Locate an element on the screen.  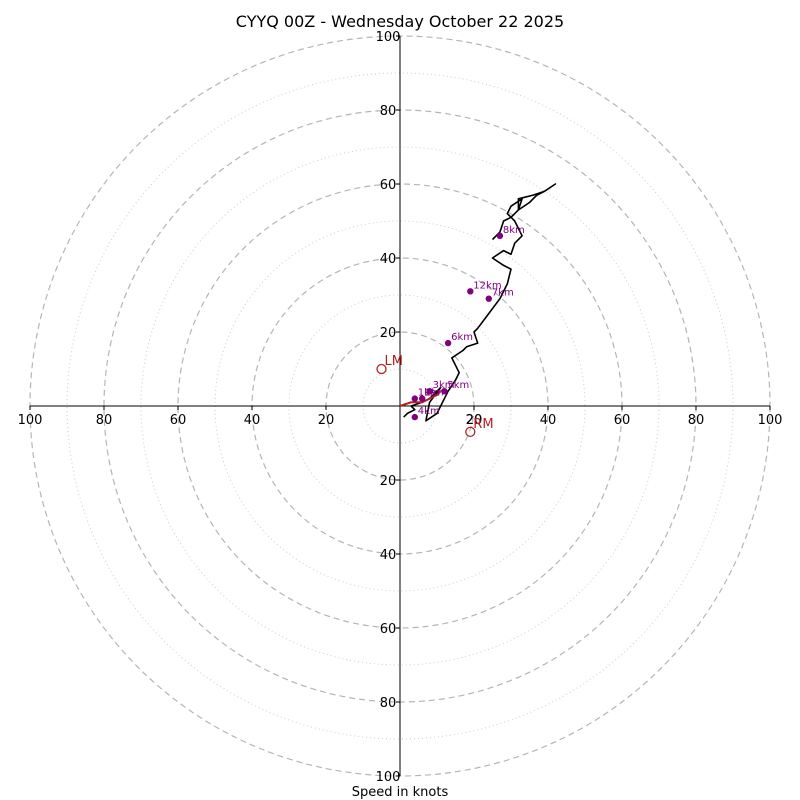
height-marker-label: 2km is located at coordinates (436, 393).